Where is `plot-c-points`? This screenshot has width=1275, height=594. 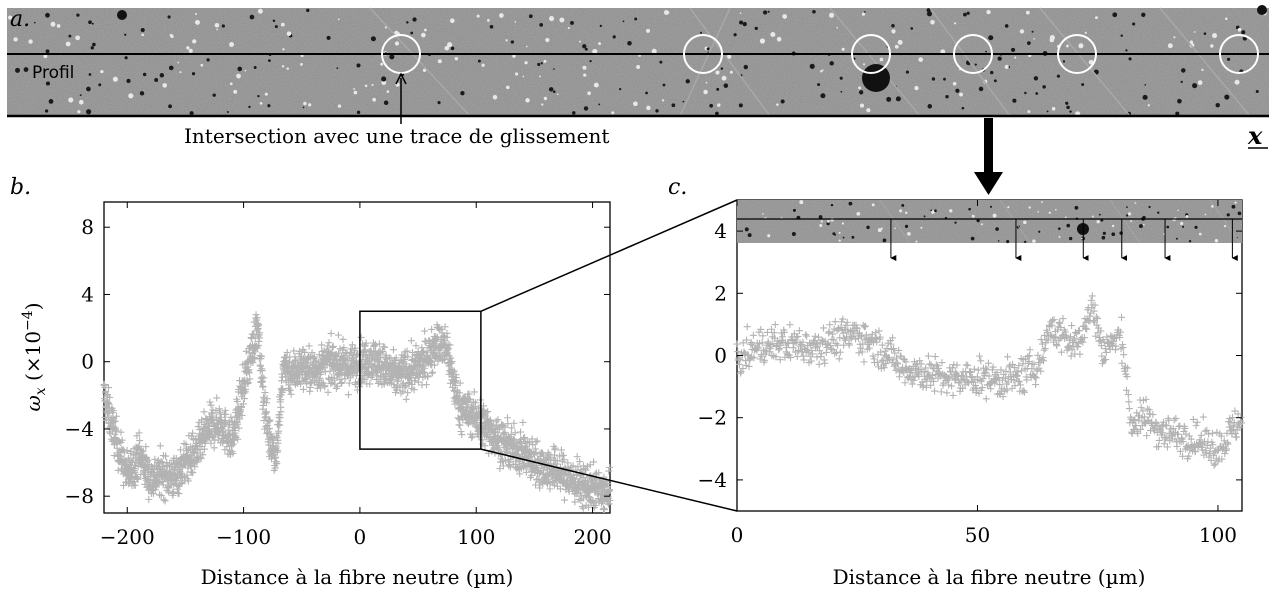
plot-c-points is located at coordinates (989, 380).